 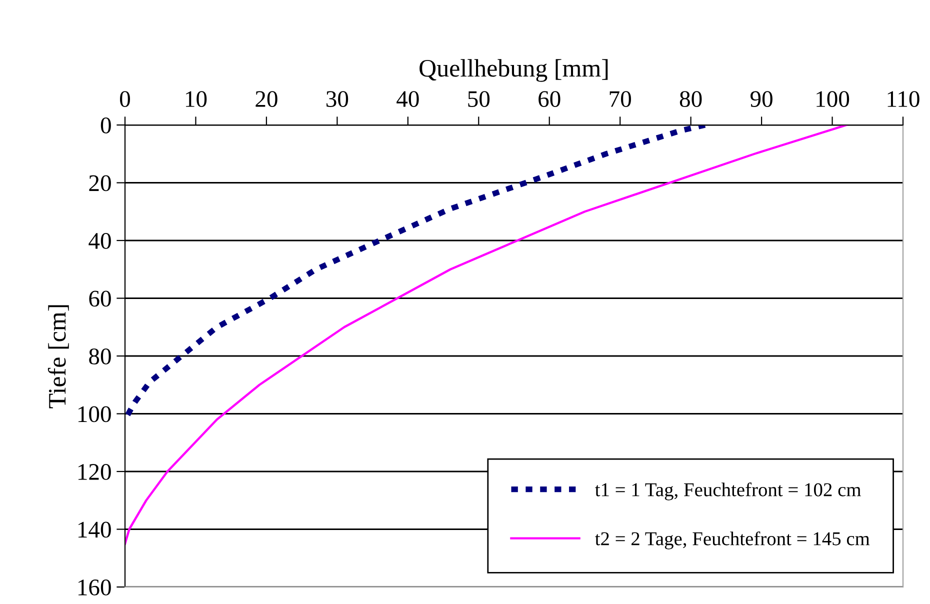 I want to click on legend-label: t2 = 2 Tage, Feuchtefront = 145 cm, so click(x=732, y=540).